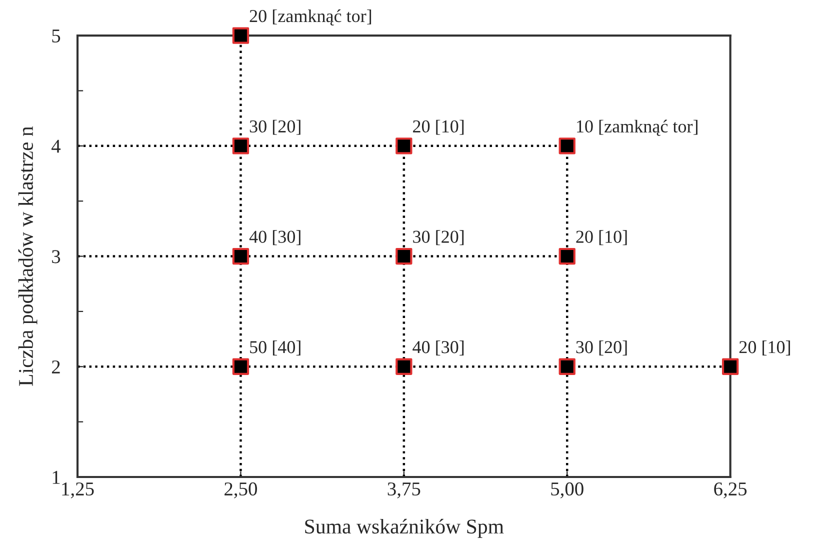 This screenshot has height=547, width=816. What do you see at coordinates (56, 257) in the screenshot?
I see `y-tick-label: 3` at bounding box center [56, 257].